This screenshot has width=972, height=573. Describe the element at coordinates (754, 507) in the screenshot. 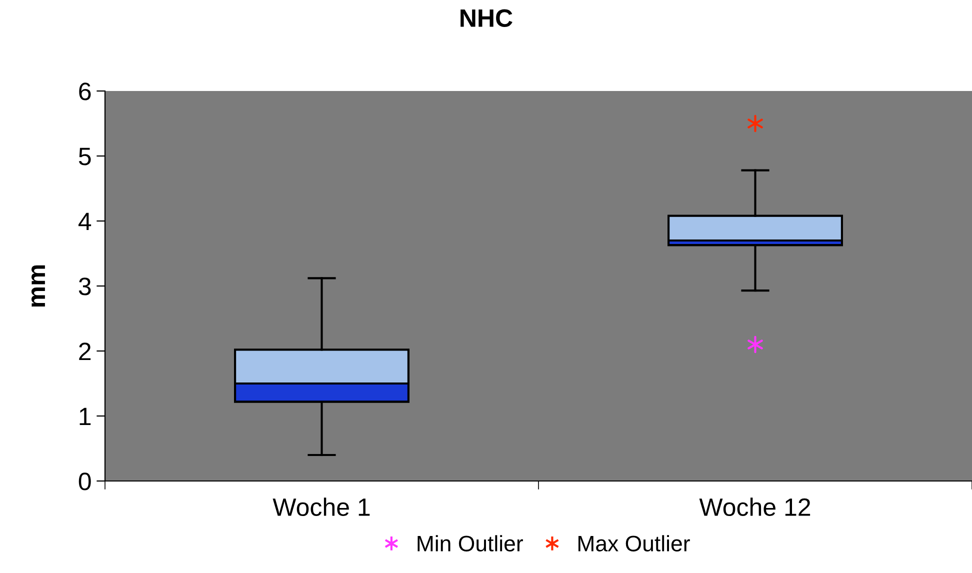

I see `x-tick-label: Woche 12` at that location.